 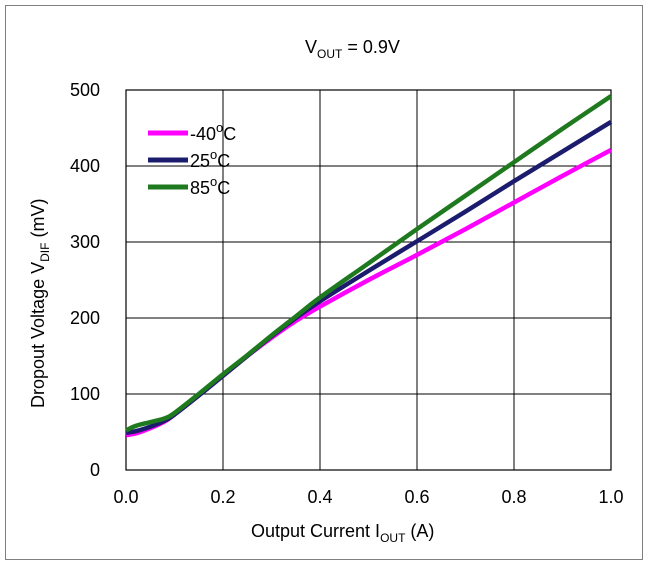 I want to click on y-tick-labels: 0 100 200 300 400 500, so click(x=85, y=280).